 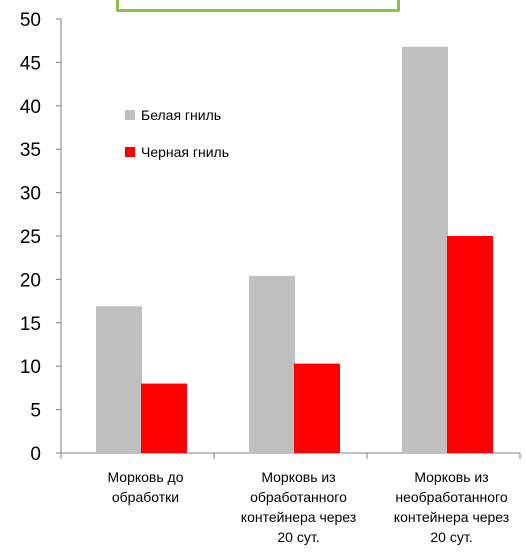 I want to click on y-tick-label: 15, so click(x=30, y=324).